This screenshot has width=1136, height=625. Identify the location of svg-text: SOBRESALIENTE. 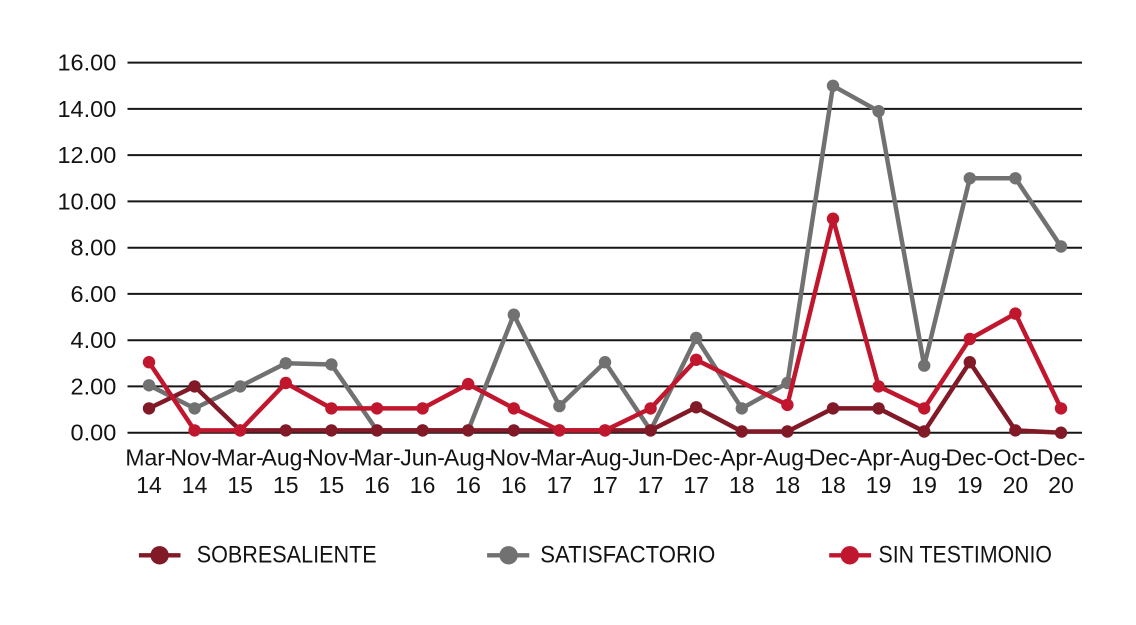
(287, 556).